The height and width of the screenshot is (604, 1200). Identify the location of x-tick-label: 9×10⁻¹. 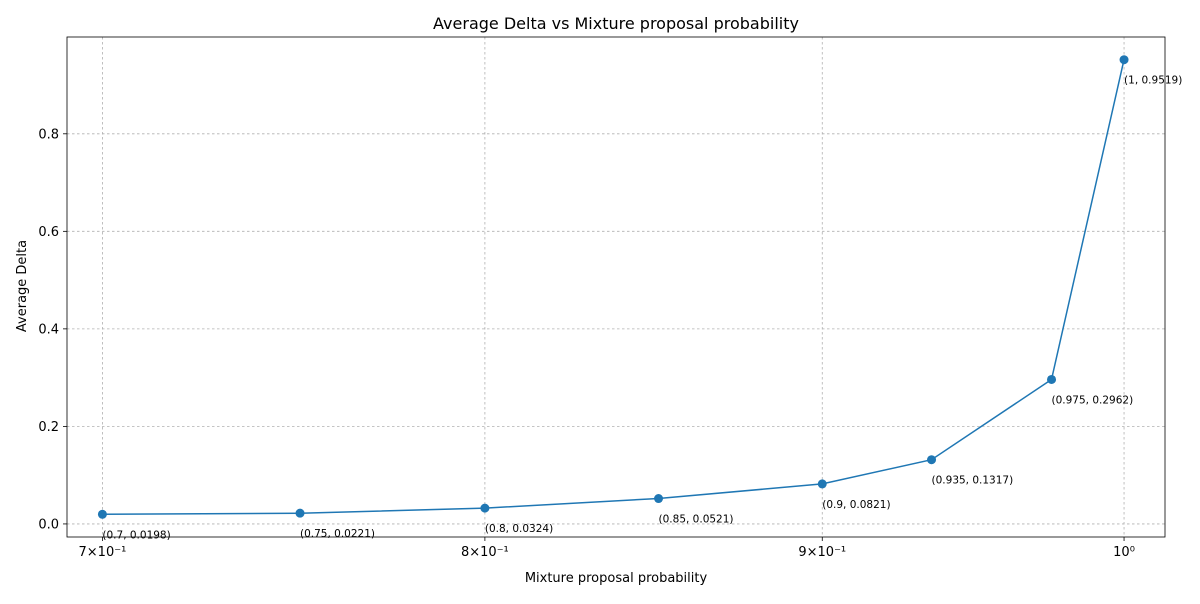
(822, 552).